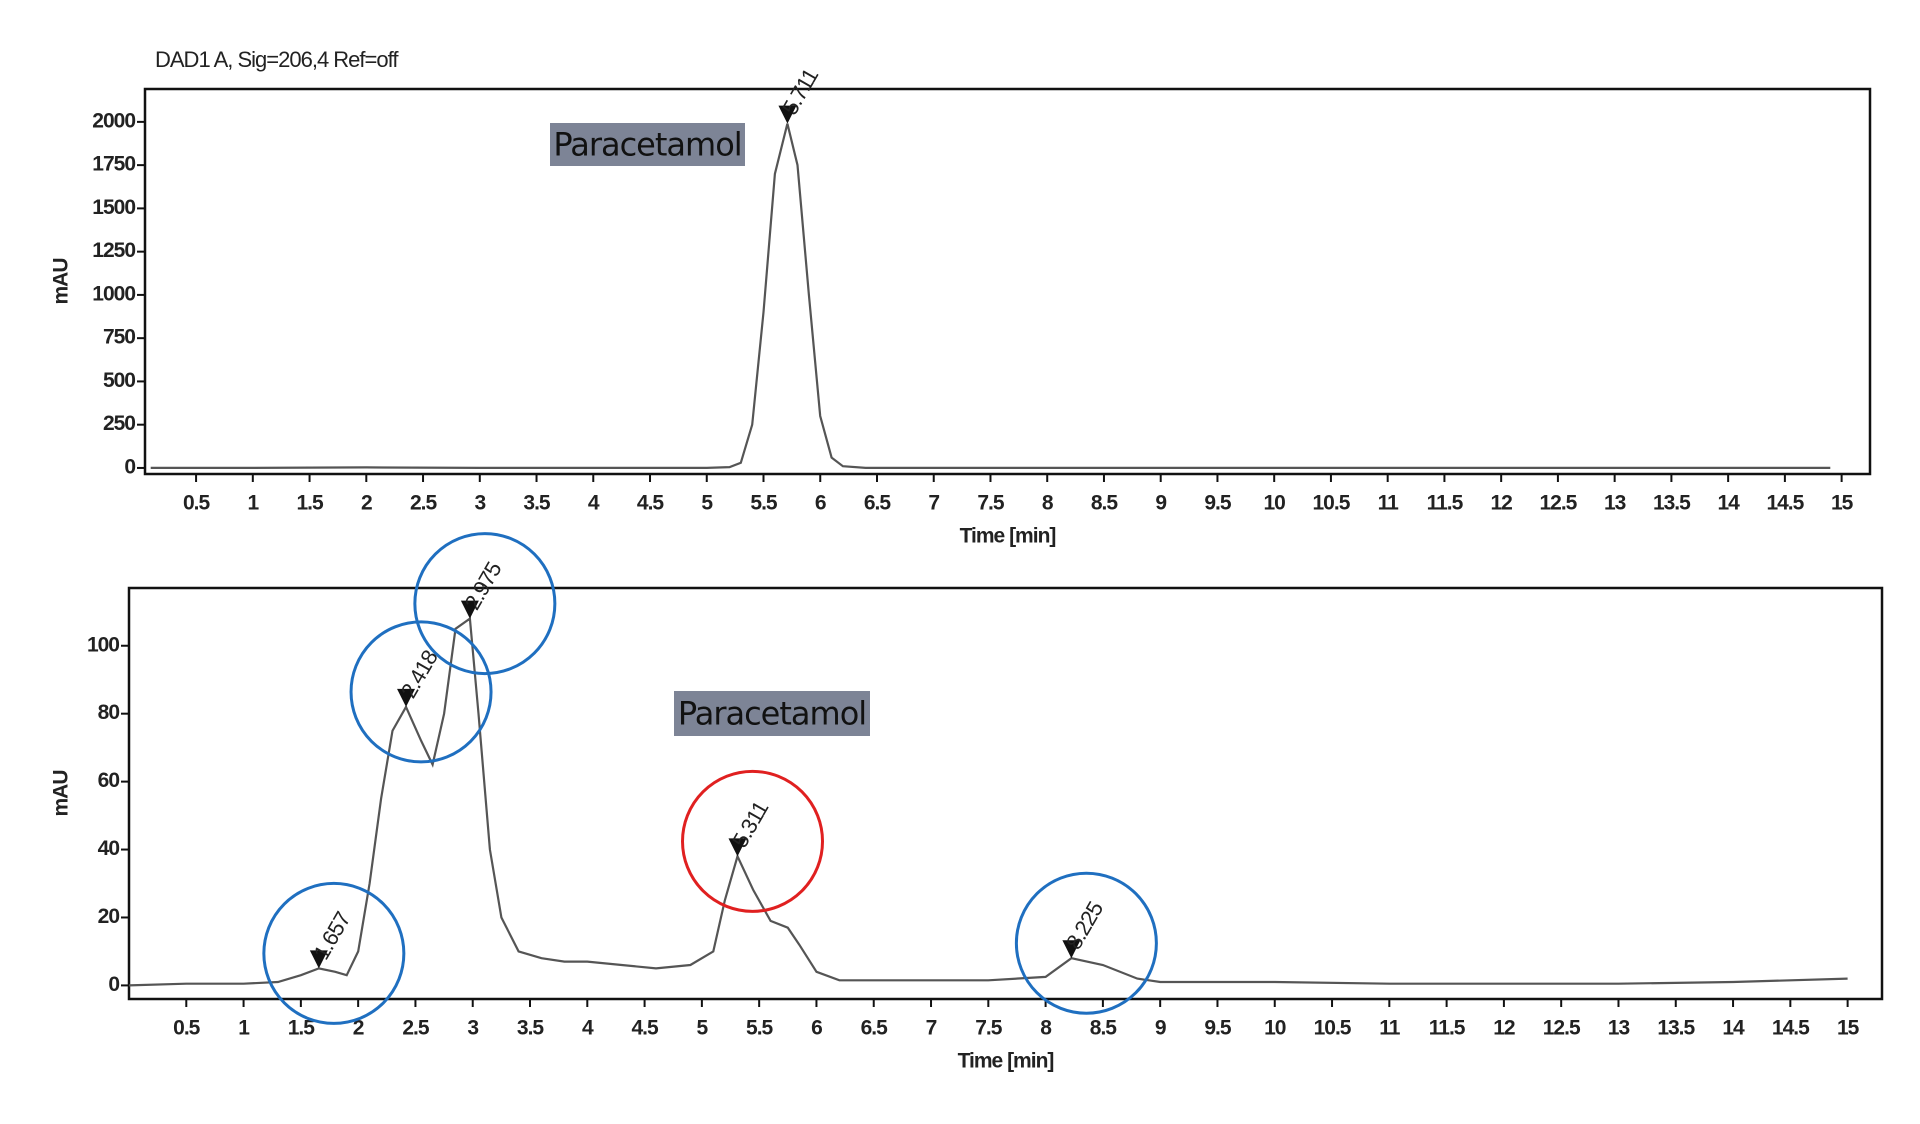  What do you see at coordinates (119, 337) in the screenshot?
I see `y-tick-label: 750` at bounding box center [119, 337].